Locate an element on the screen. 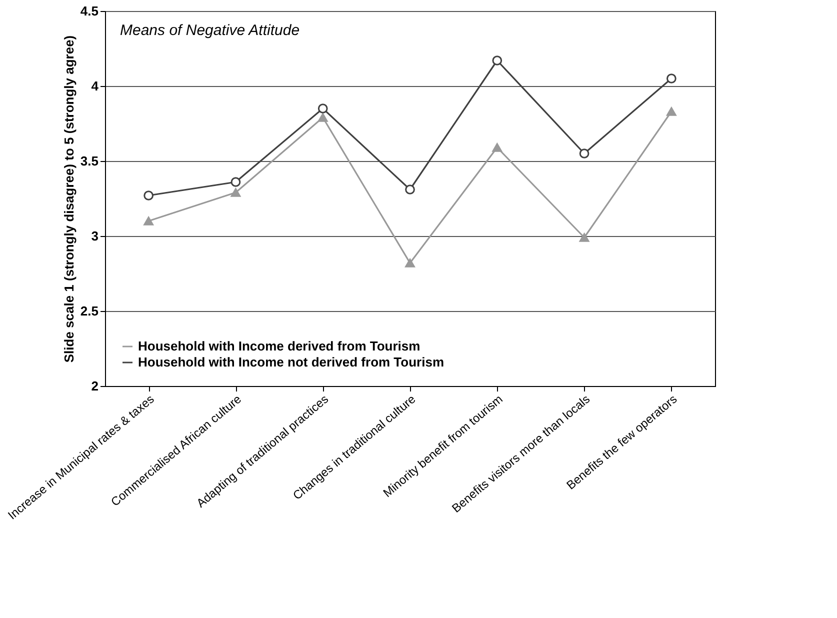 The height and width of the screenshot is (618, 837). y-tick-label: 4.5 is located at coordinates (89, 11).